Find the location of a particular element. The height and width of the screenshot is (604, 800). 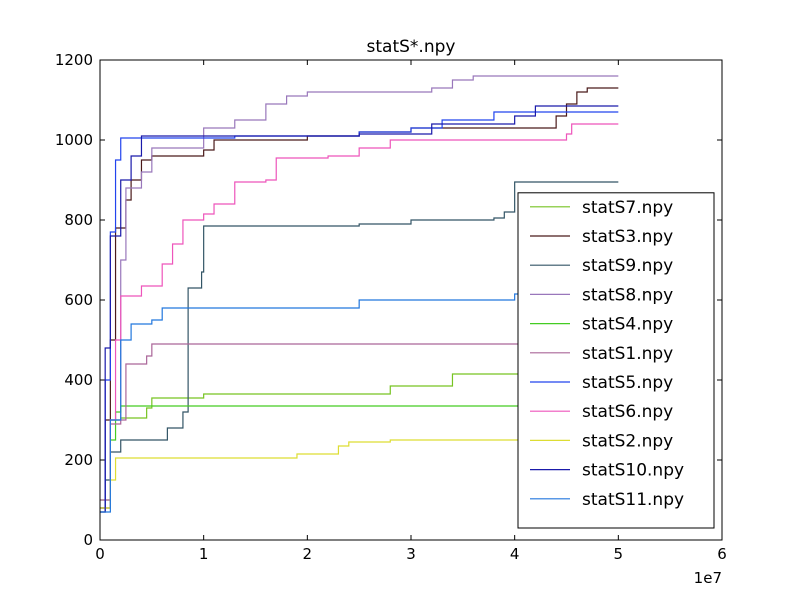

y-tick-label: 1000 is located at coordinates (74, 140).